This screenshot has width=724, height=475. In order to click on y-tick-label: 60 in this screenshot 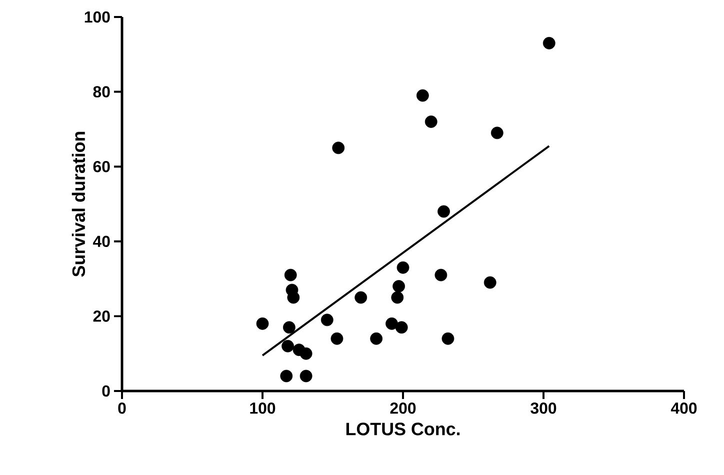, I will do `click(101, 166)`.